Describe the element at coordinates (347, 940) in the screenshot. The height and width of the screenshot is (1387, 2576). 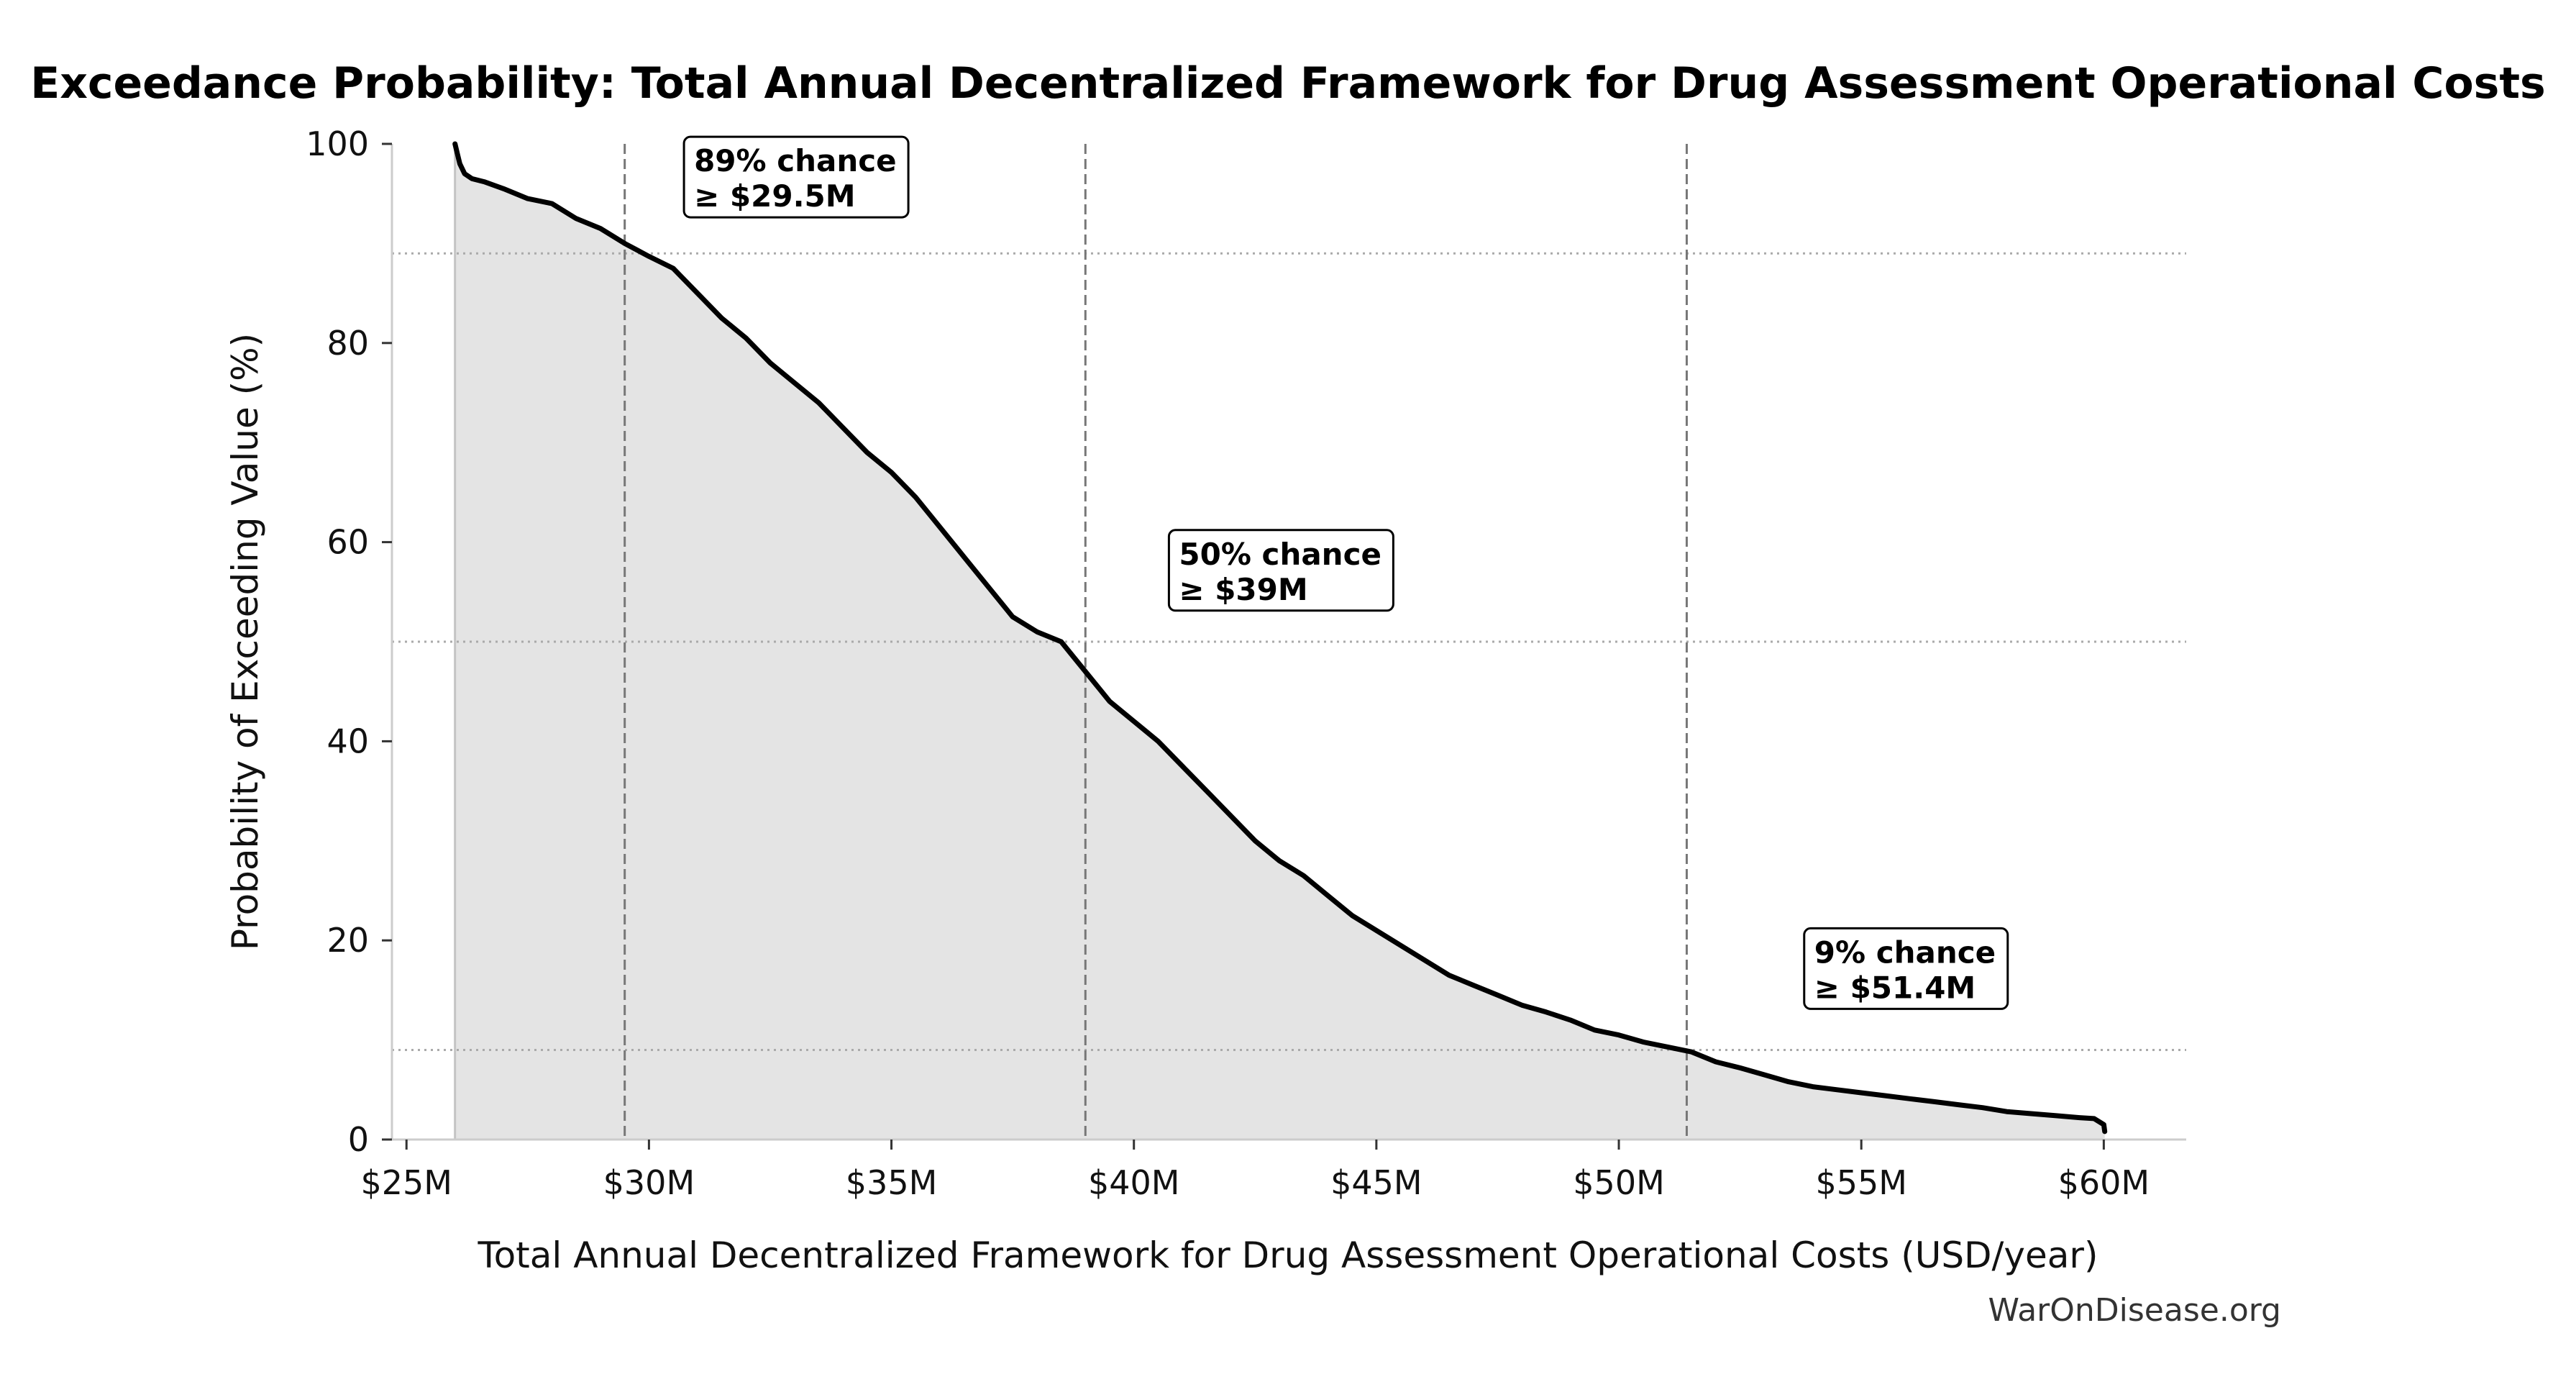
I see `y-tick-label: 20` at that location.